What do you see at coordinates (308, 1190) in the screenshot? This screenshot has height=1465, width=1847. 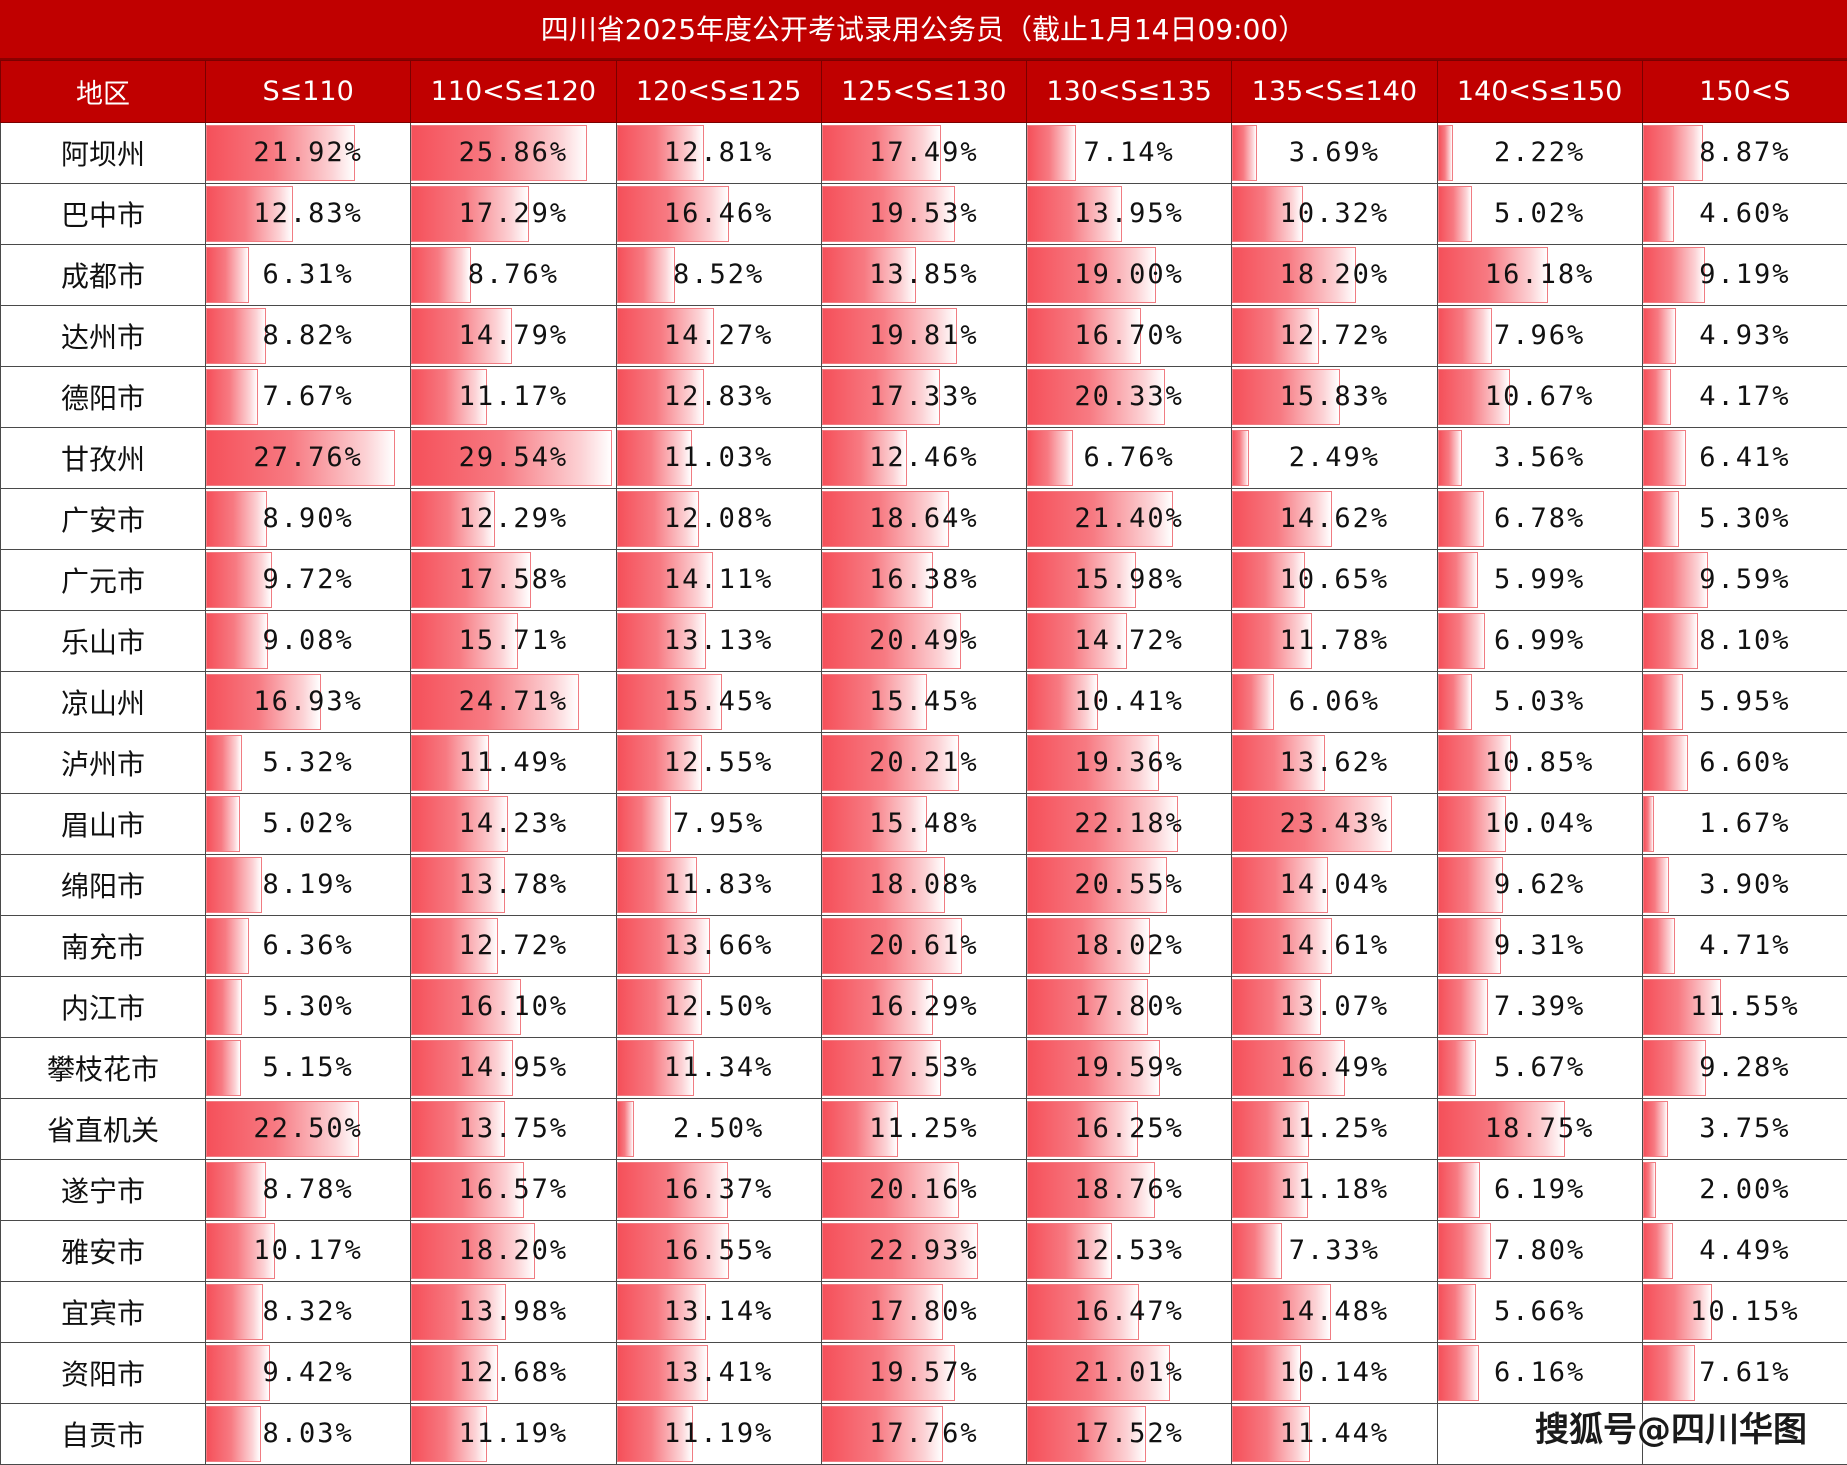 I see `percent-cell: 8.78%` at bounding box center [308, 1190].